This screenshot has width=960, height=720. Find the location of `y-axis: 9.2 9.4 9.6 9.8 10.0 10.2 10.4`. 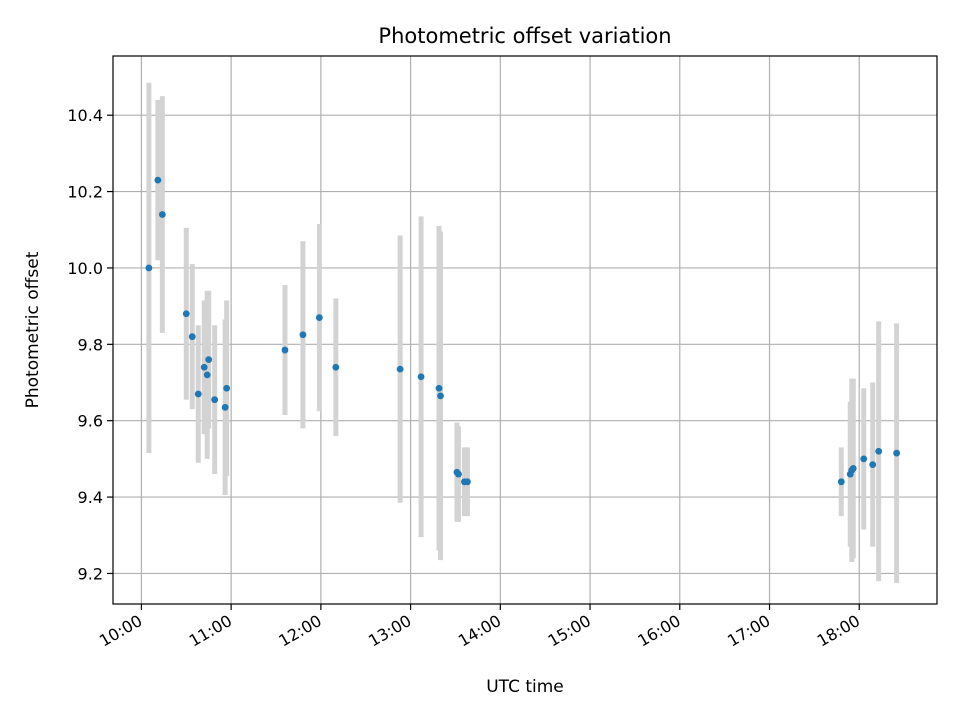

y-axis: 9.2 9.4 9.6 9.8 10.0 10.2 10.4 is located at coordinates (90, 344).